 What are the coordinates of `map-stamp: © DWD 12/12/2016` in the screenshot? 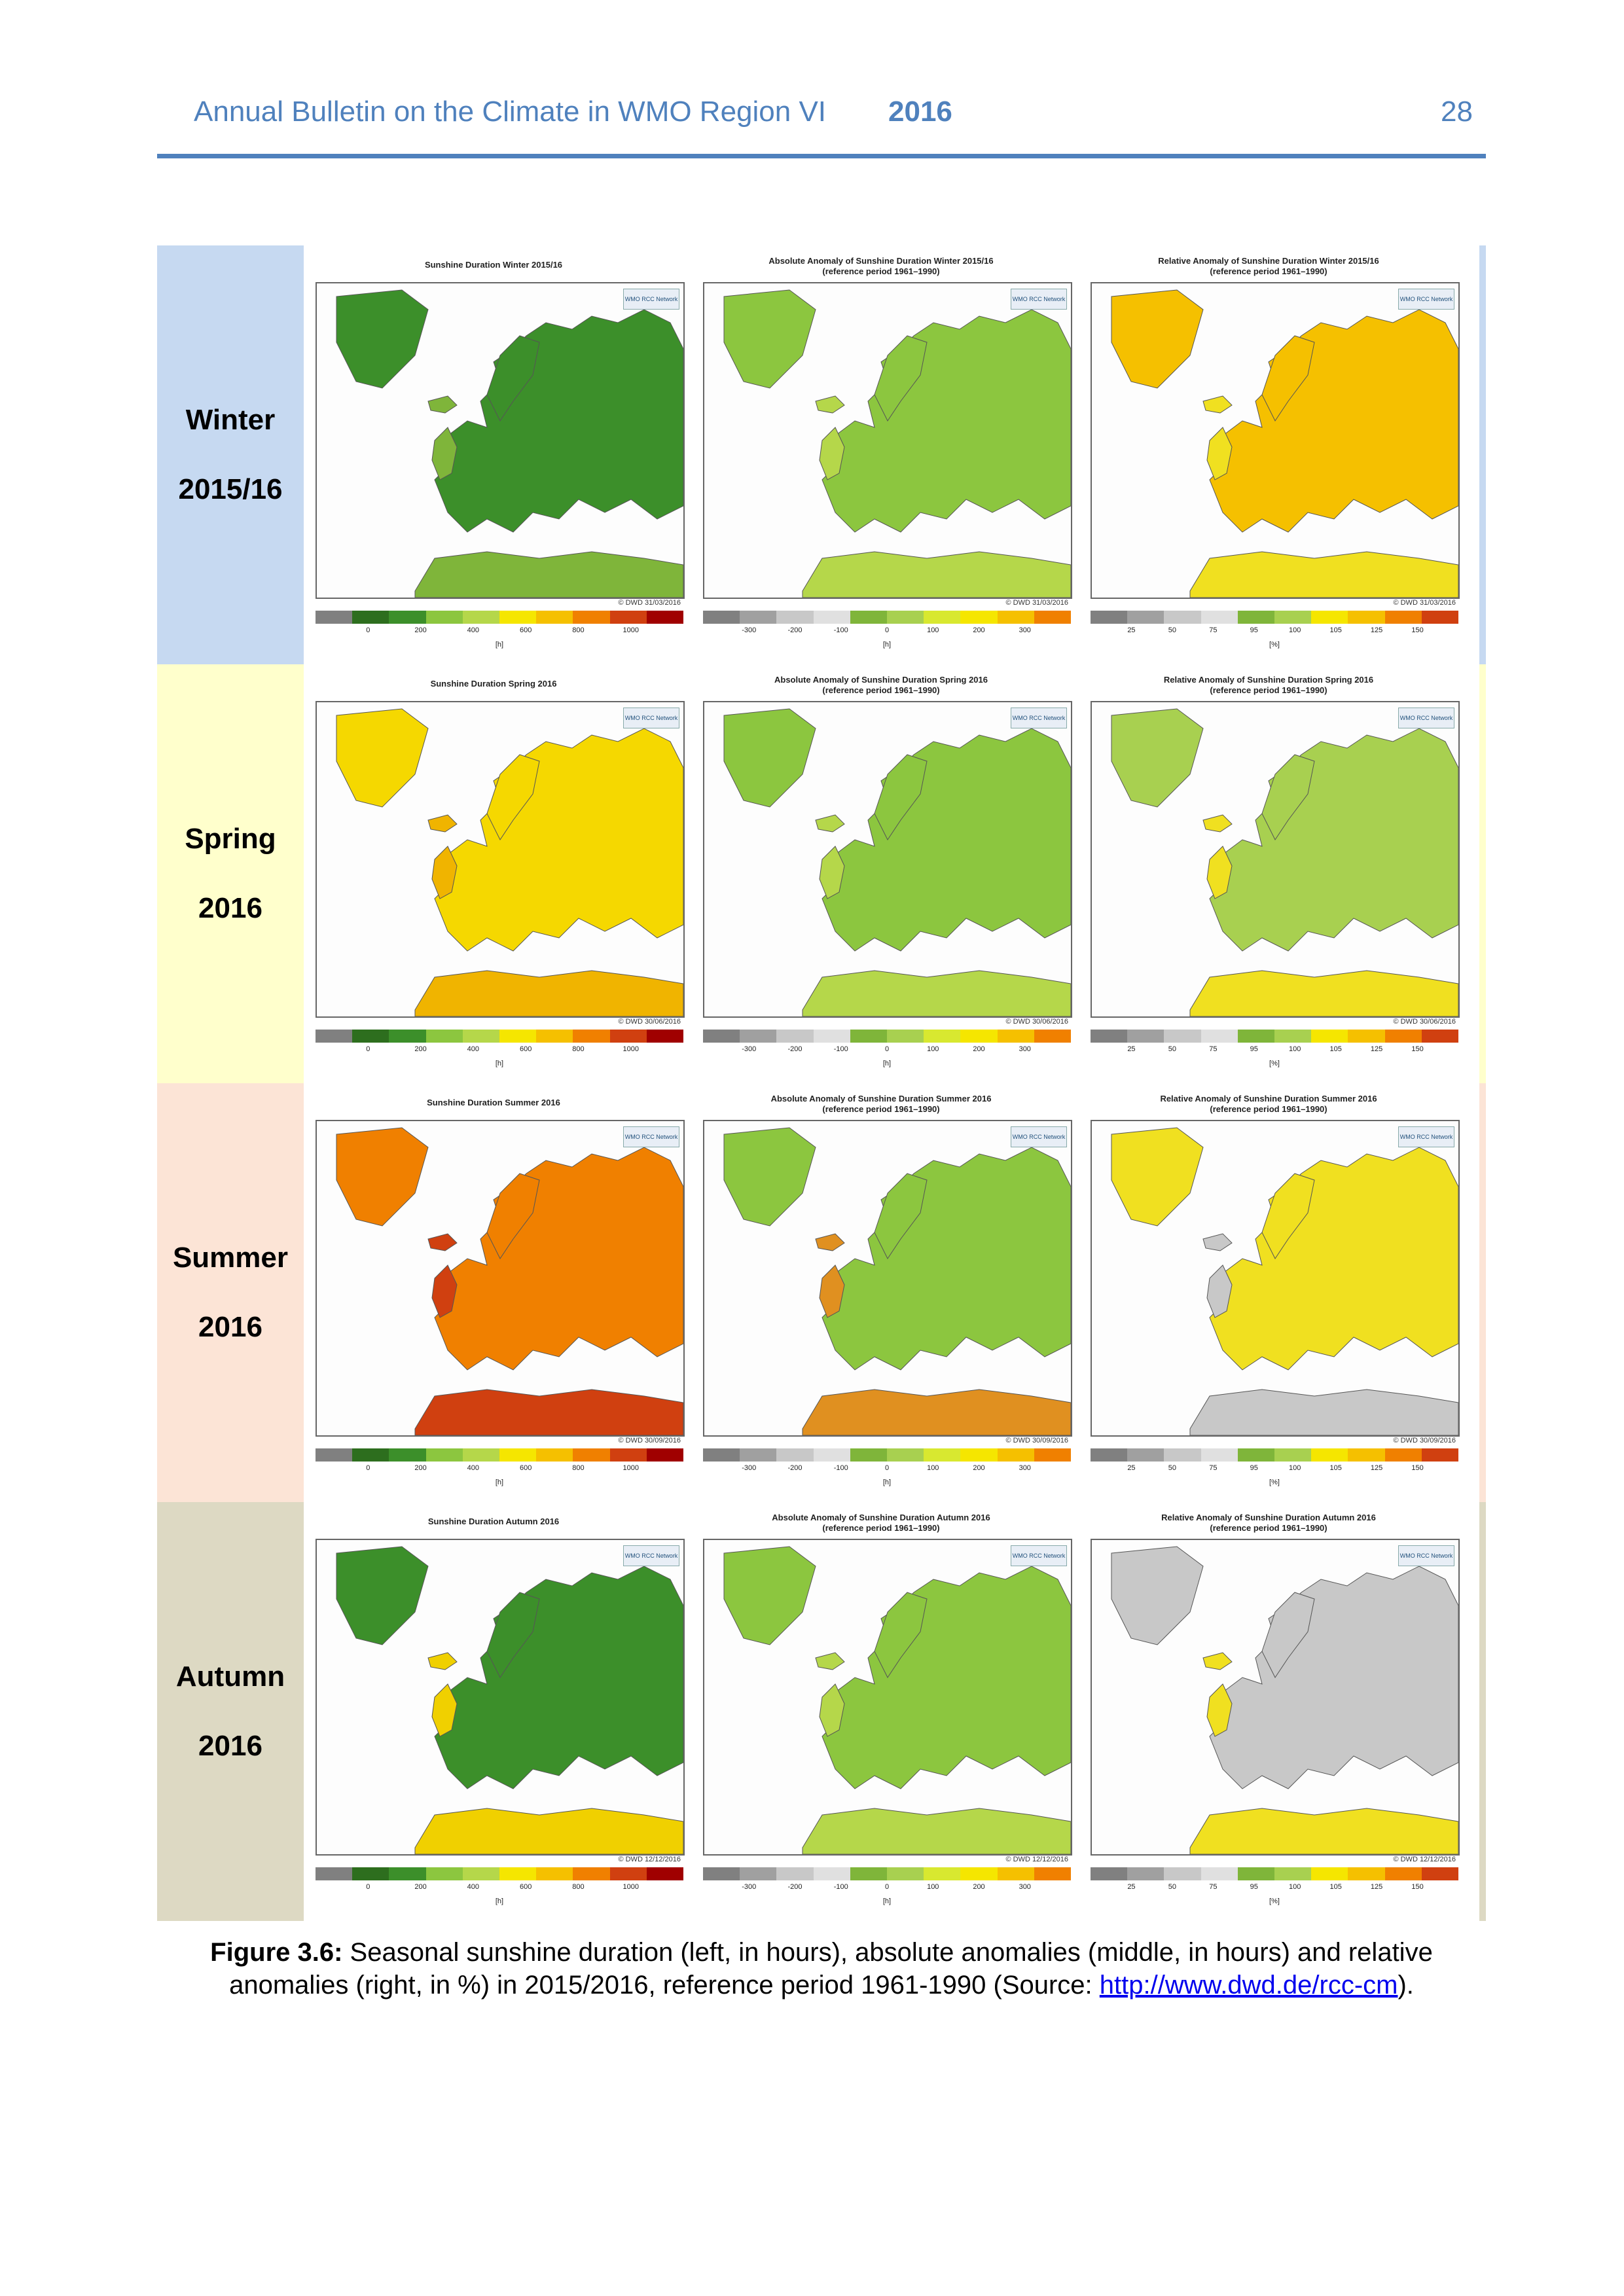 It's located at (1036, 1859).